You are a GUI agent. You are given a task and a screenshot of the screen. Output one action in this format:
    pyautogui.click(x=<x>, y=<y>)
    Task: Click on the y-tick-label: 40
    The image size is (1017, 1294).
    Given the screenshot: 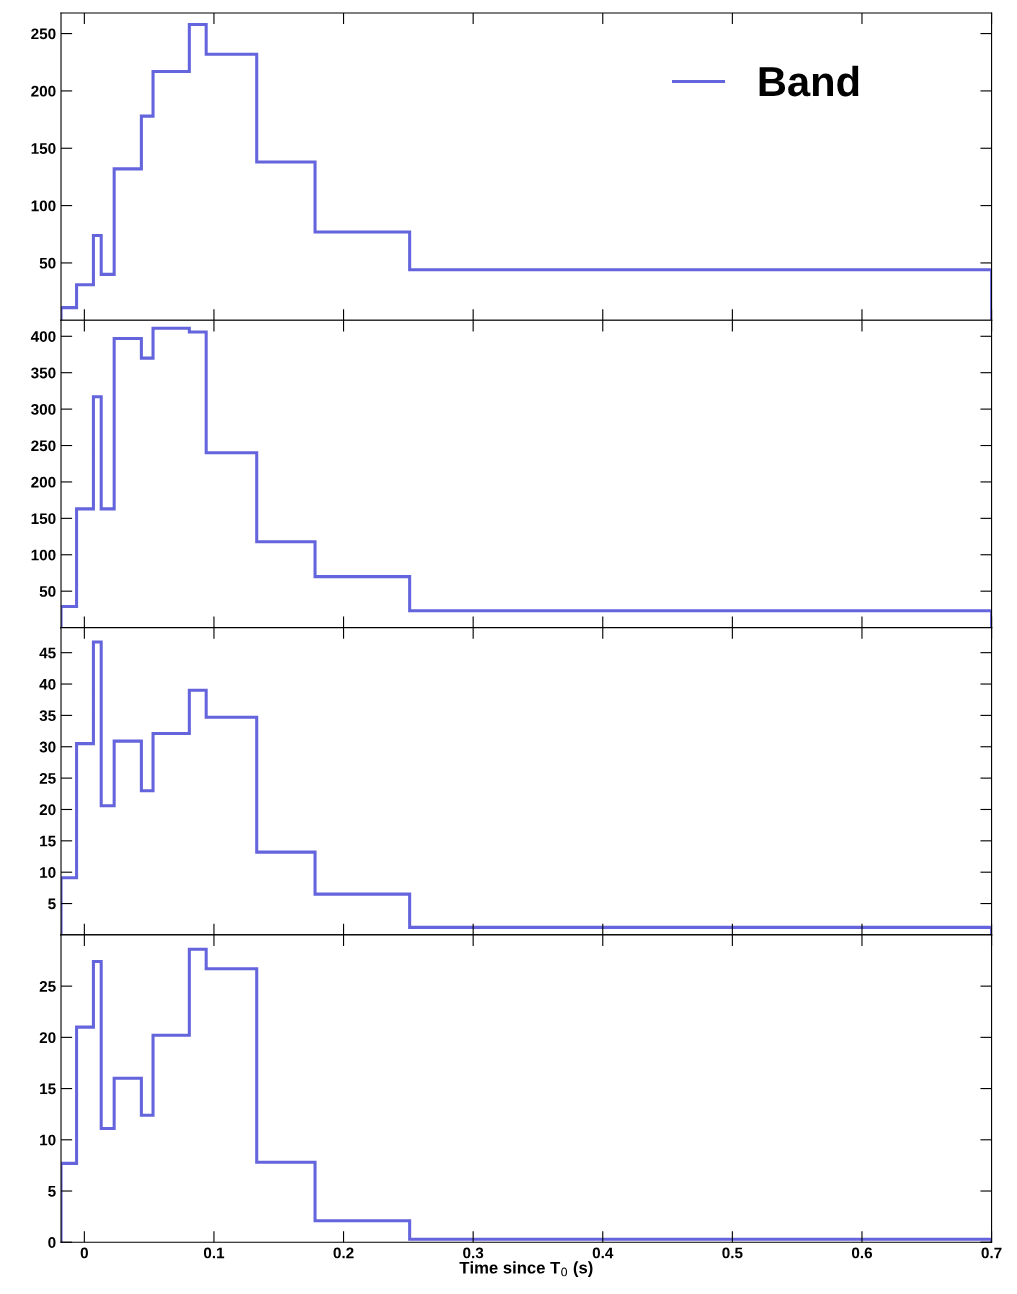 What is the action you would take?
    pyautogui.click(x=47, y=684)
    